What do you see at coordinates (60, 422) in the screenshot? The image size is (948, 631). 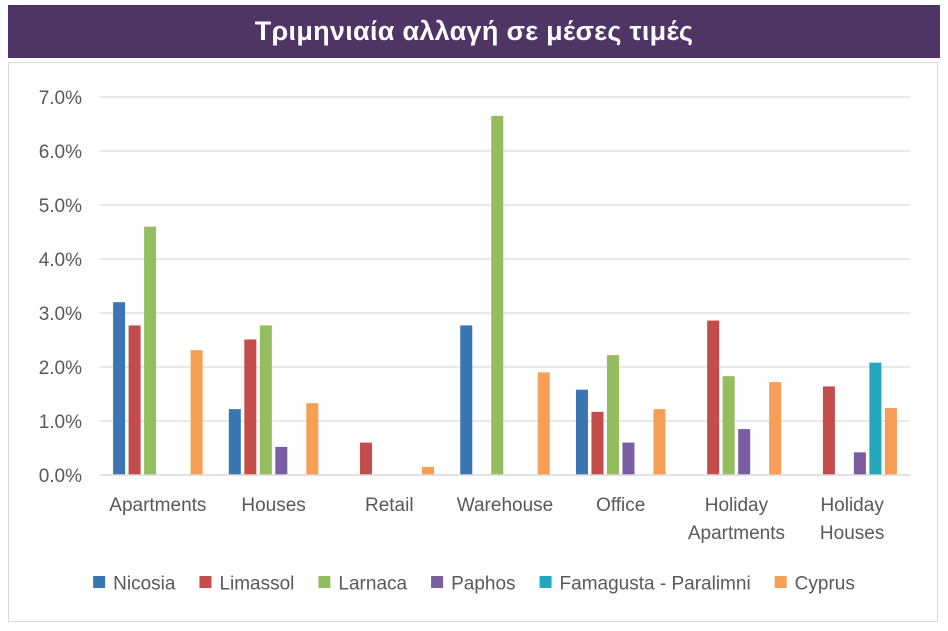 I see `y-tick-label: 1.0%` at bounding box center [60, 422].